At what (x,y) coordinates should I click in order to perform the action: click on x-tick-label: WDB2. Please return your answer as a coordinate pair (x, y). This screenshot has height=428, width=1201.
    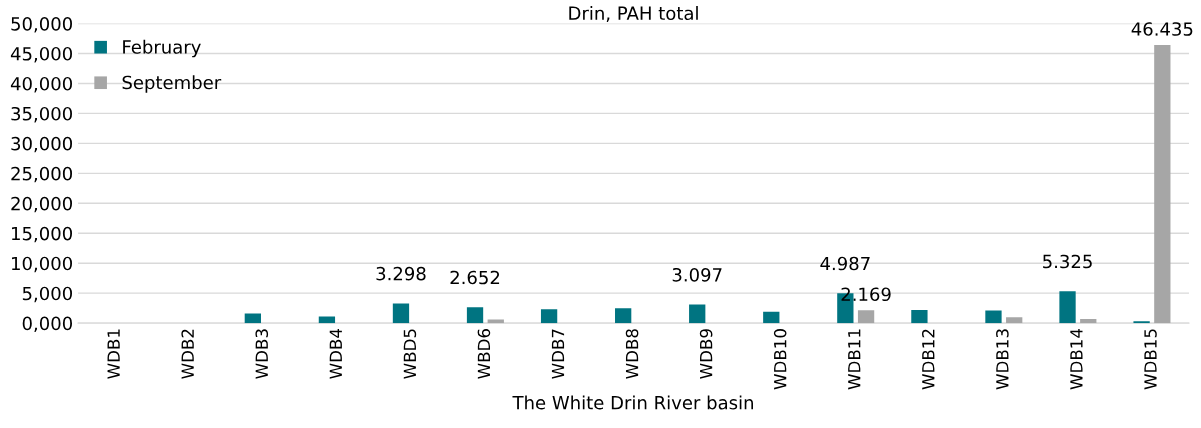
    Looking at the image, I should click on (187, 354).